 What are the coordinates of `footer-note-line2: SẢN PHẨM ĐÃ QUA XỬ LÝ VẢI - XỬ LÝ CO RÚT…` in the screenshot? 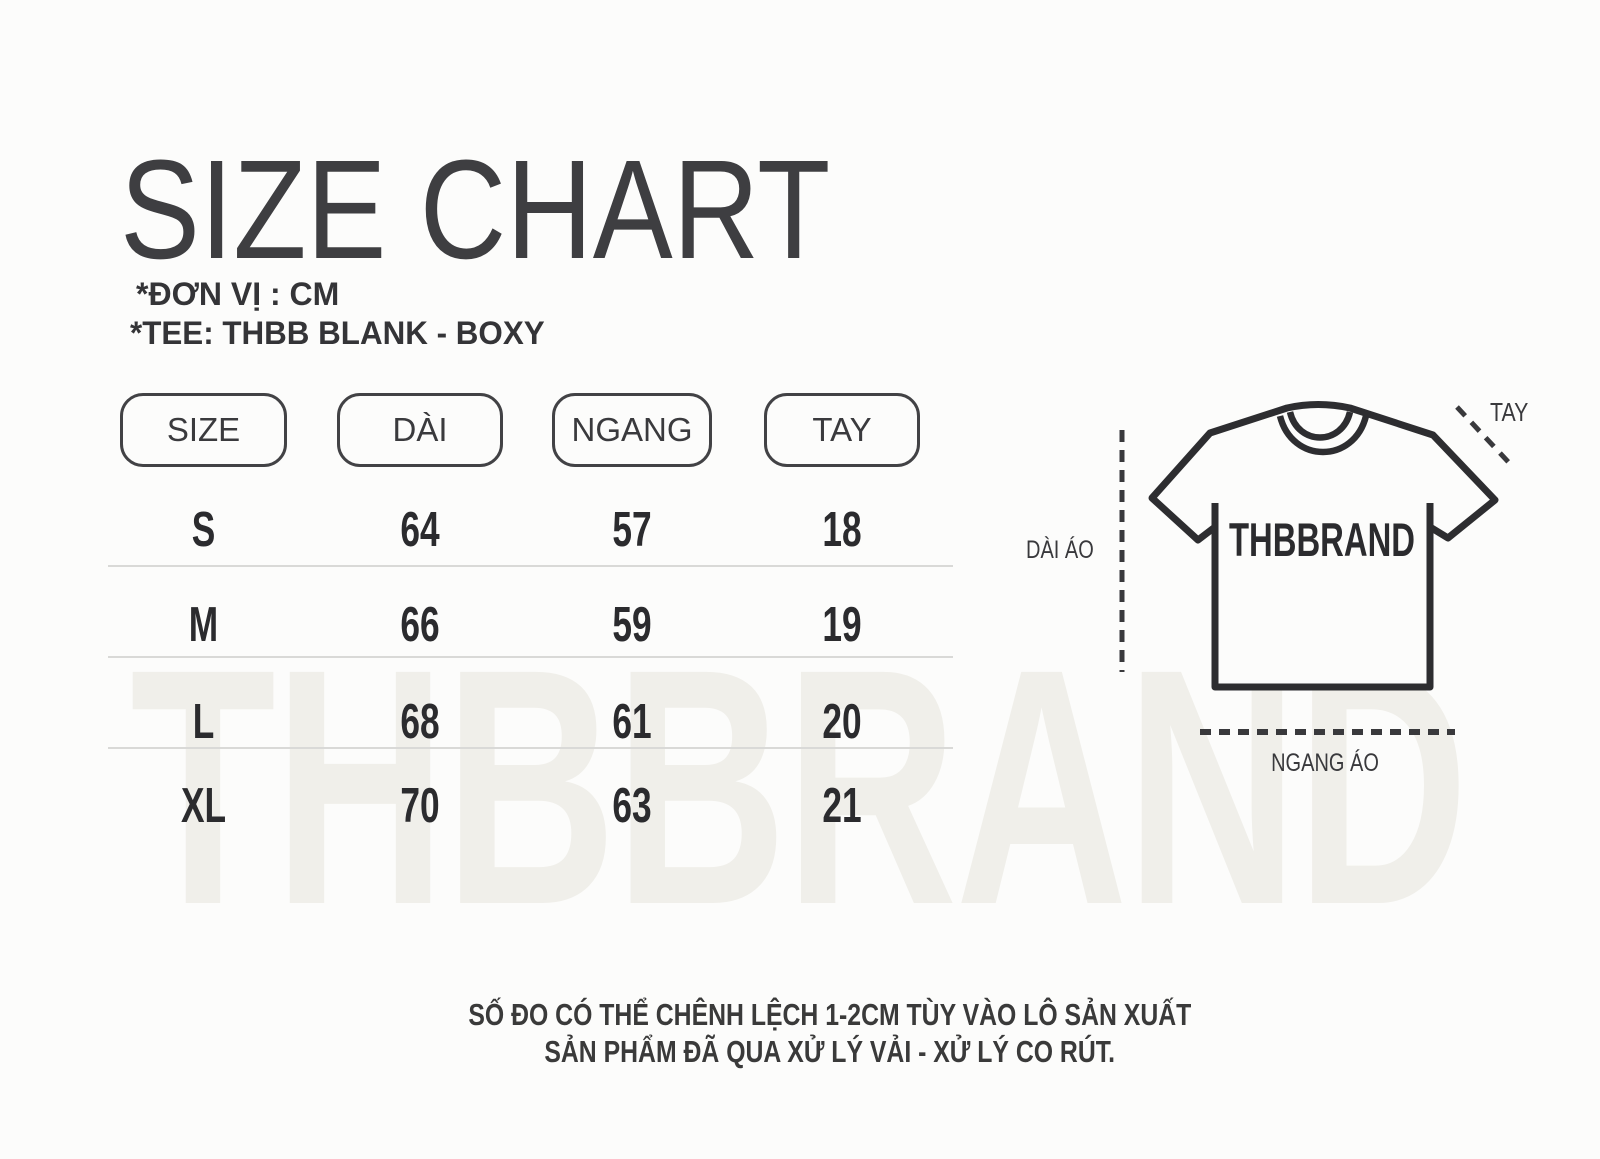 It's located at (800, 1051).